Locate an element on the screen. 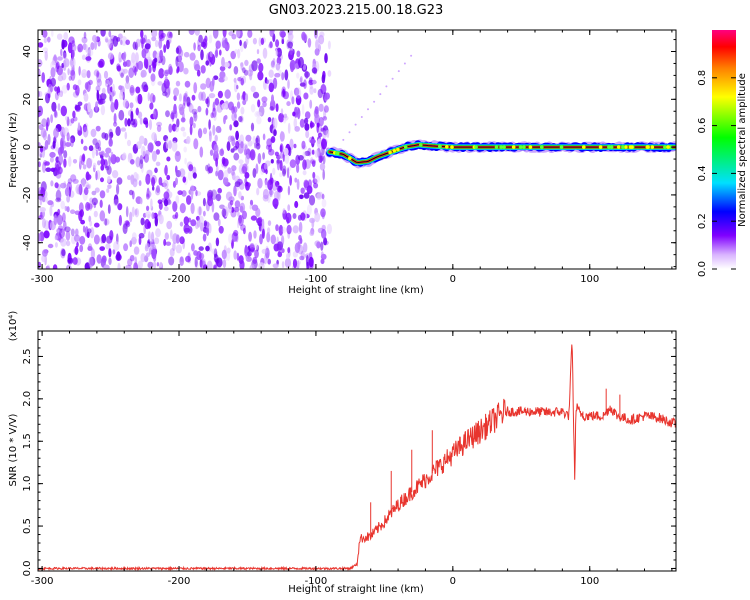 Image resolution: width=750 pixels, height=600 pixels. y-tick-label: 0 is located at coordinates (27, 147).